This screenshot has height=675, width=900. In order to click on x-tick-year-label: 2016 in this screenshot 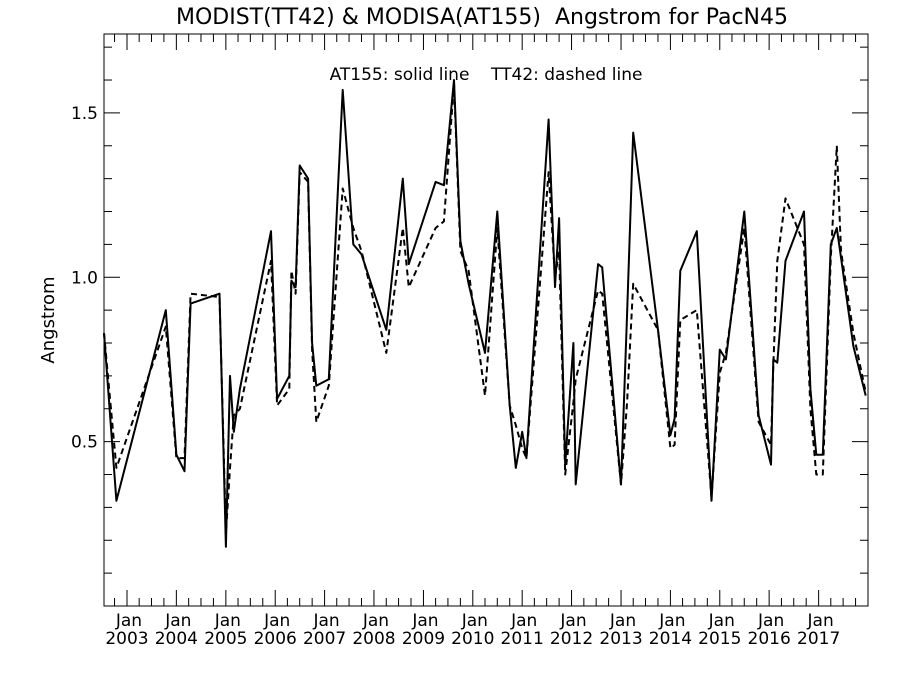, I will do `click(769, 639)`.